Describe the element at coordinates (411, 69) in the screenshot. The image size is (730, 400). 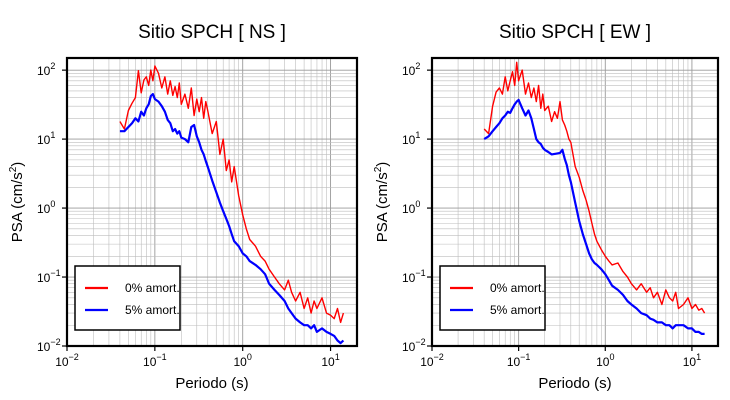
I see `panel2-y-tick-label: 10²` at that location.